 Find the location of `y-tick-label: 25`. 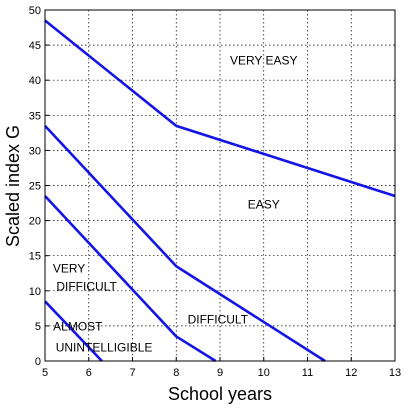

y-tick-label: 25 is located at coordinates (35, 187).